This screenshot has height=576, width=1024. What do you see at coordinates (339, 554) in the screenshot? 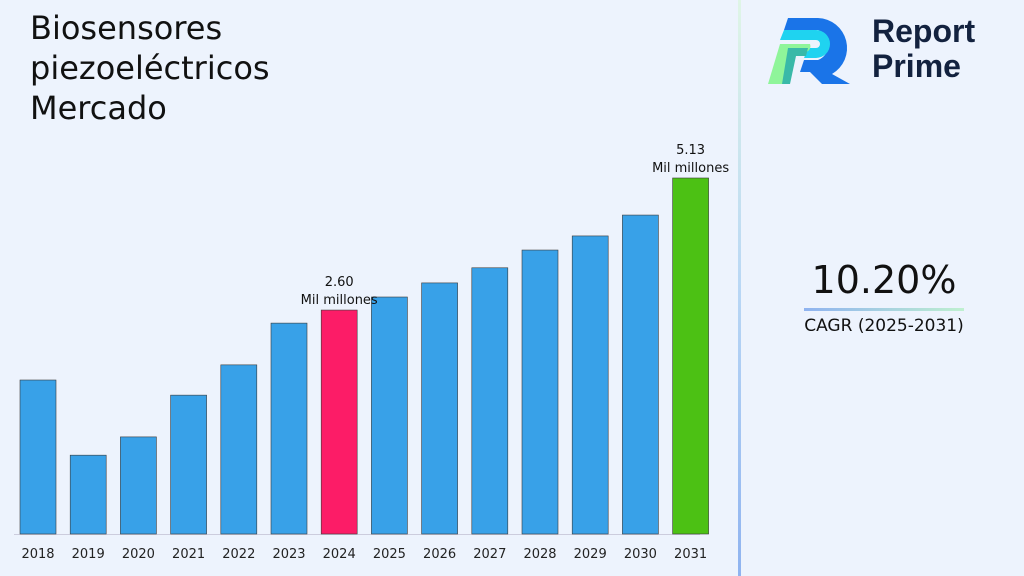
I see `x-tick-label: 2024` at bounding box center [339, 554].